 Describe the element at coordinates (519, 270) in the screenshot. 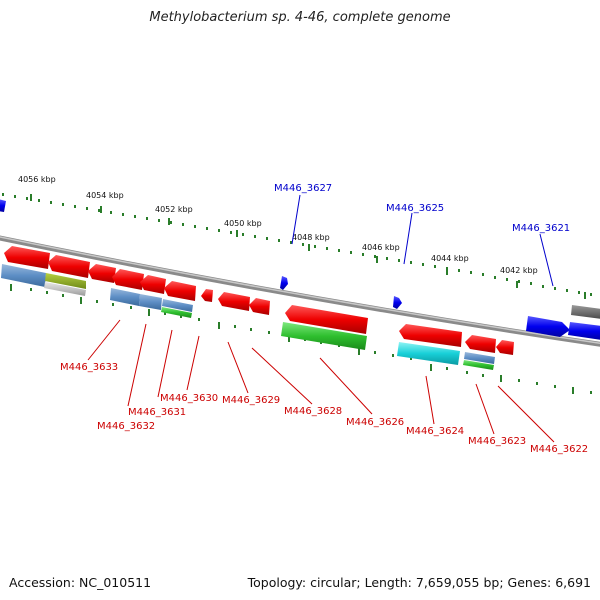

I see `scale-label: 4042 kbp` at that location.